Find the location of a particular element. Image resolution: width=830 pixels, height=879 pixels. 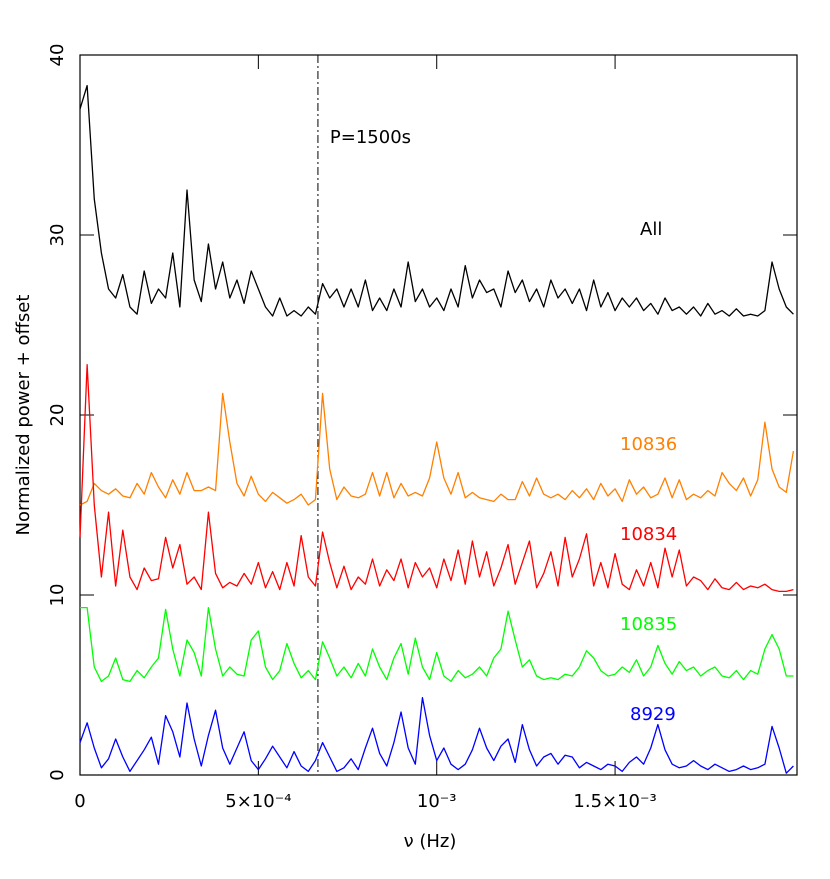

y-tick-label: 40 is located at coordinates (57, 55).